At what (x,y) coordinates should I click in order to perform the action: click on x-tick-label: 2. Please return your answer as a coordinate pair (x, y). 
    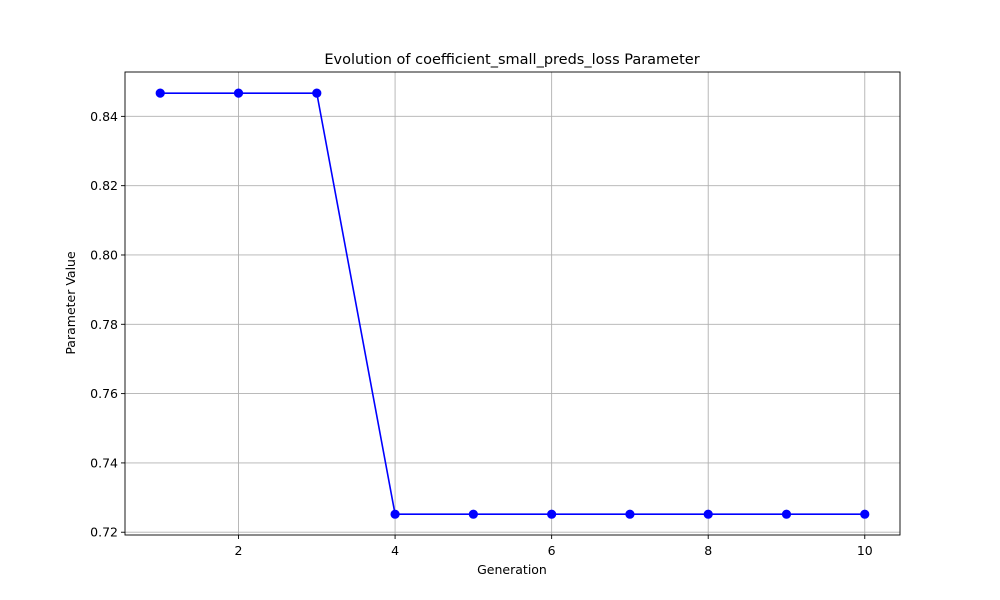
    Looking at the image, I should click on (239, 550).